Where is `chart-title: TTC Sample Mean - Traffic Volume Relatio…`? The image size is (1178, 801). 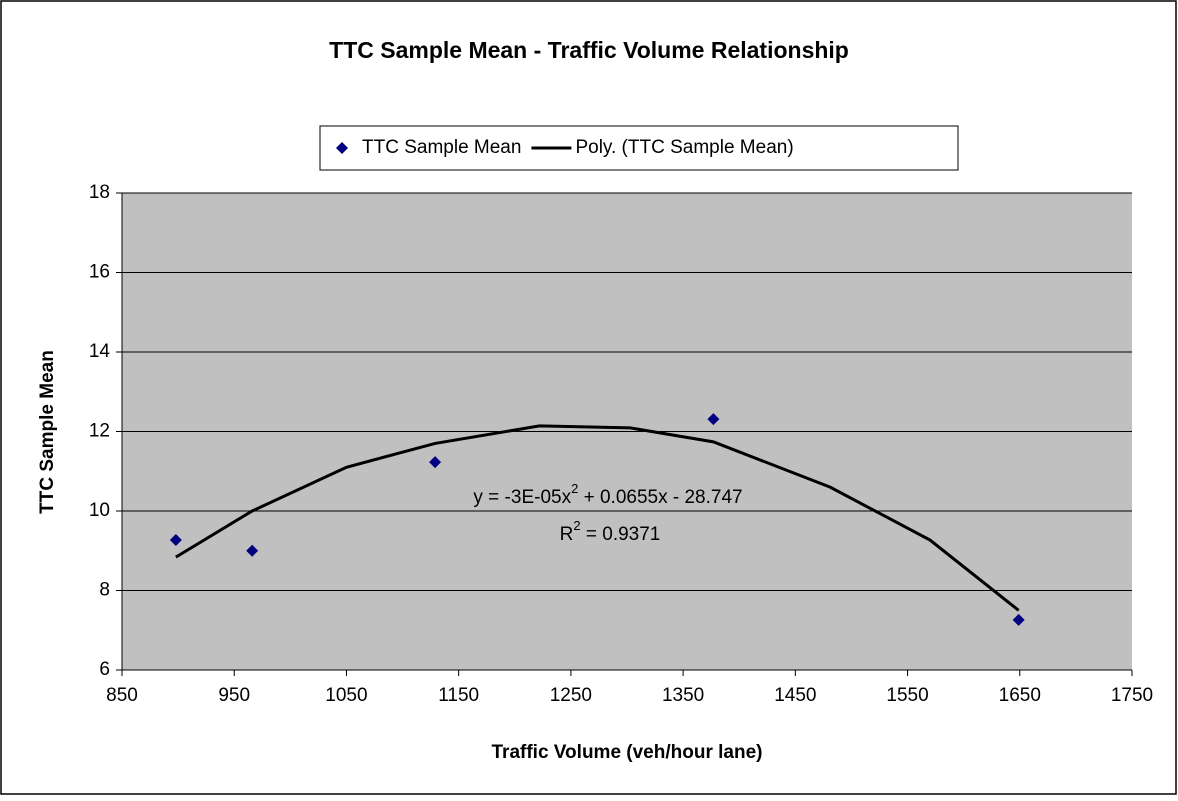 chart-title: TTC Sample Mean - Traffic Volume Relatio… is located at coordinates (589, 50).